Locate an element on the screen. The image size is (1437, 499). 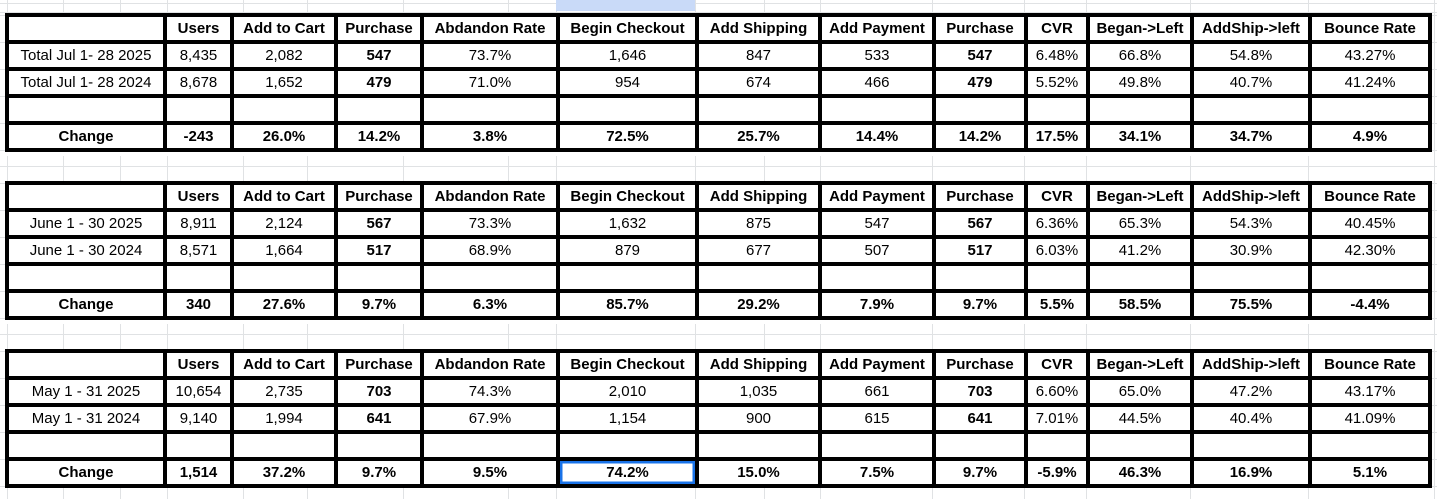
data-cell: 6.60% is located at coordinates (1057, 391).